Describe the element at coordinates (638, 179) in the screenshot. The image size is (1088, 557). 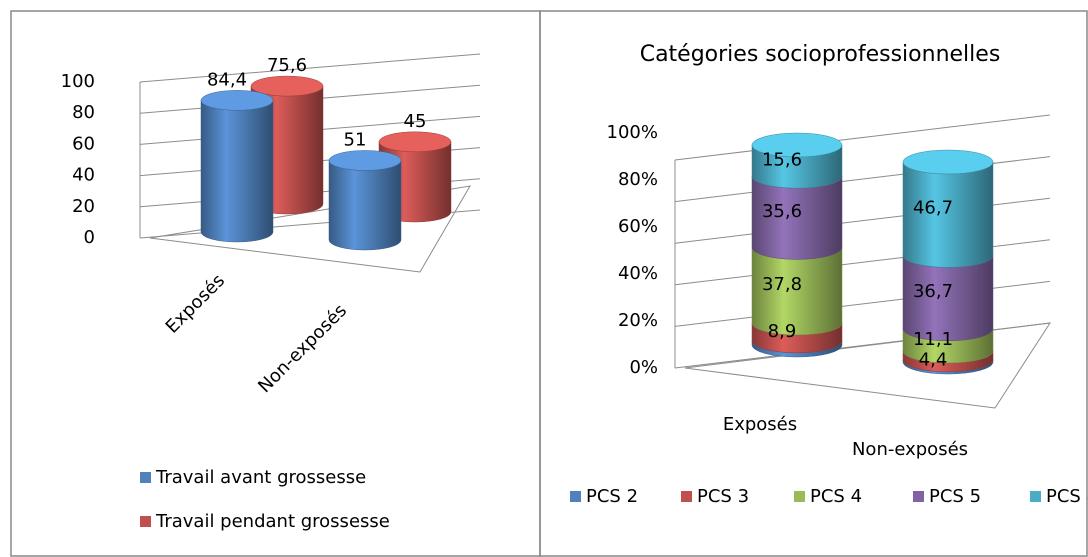
I see `y-tick-label: 80%` at that location.